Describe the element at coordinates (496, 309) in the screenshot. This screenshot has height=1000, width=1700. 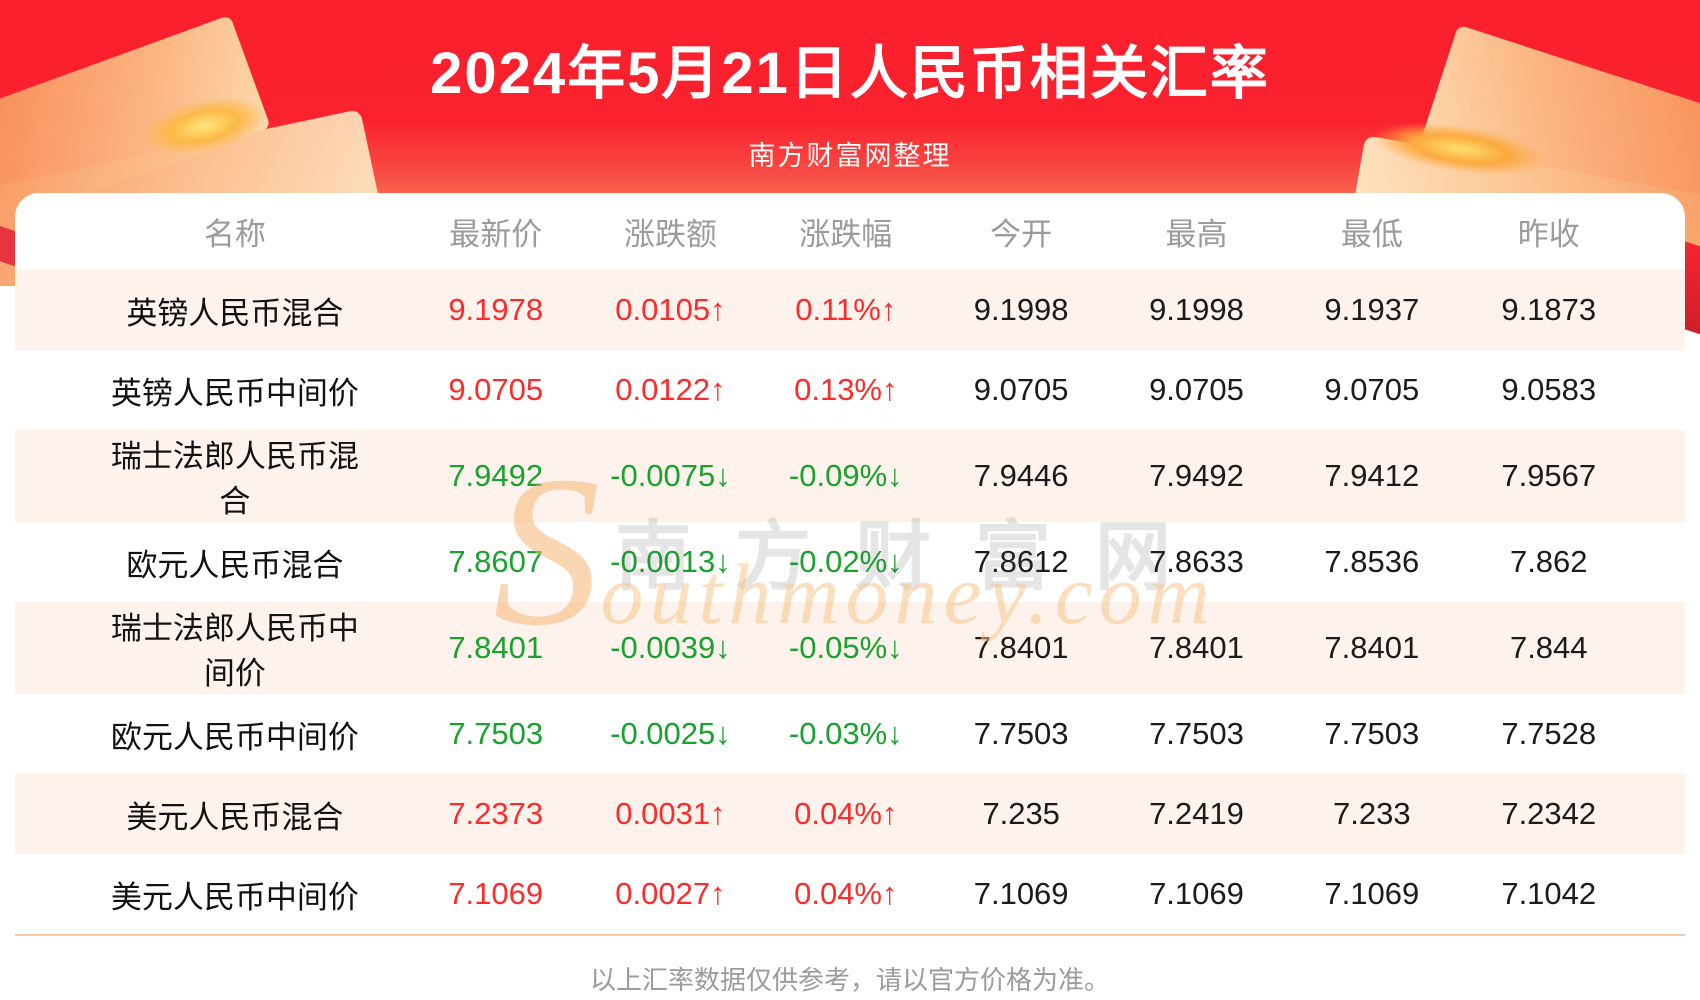
I see `cell-last-price: 9.1978` at that location.